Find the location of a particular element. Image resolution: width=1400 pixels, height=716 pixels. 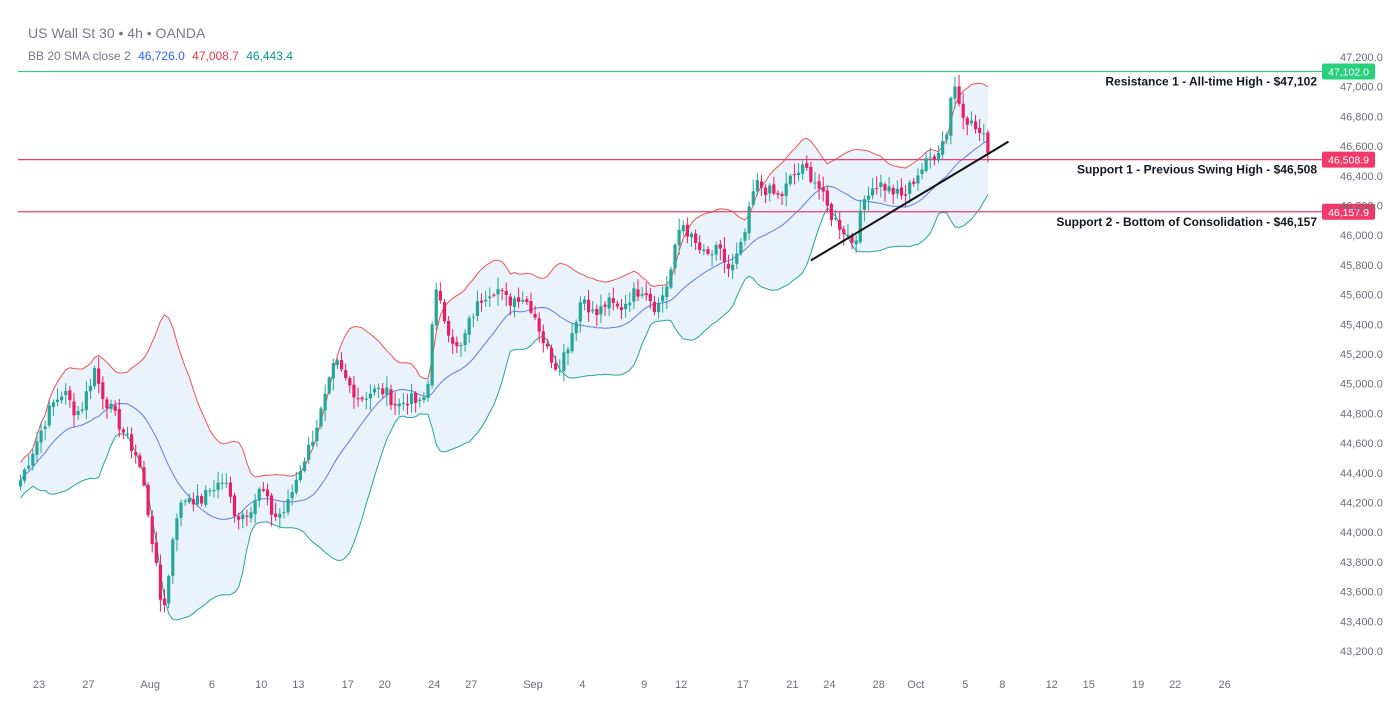

x-axis-tick-label: 23 is located at coordinates (39, 685).